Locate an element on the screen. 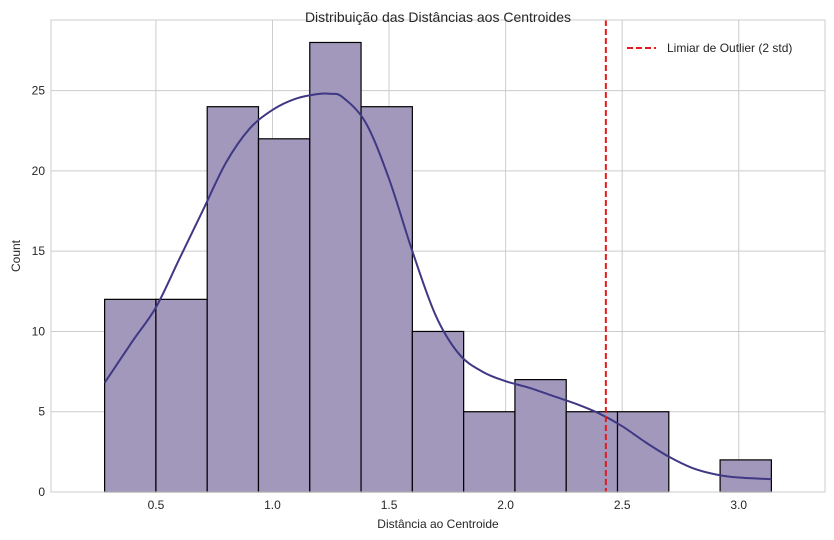  x-tick-label: 2.0 is located at coordinates (505, 505).